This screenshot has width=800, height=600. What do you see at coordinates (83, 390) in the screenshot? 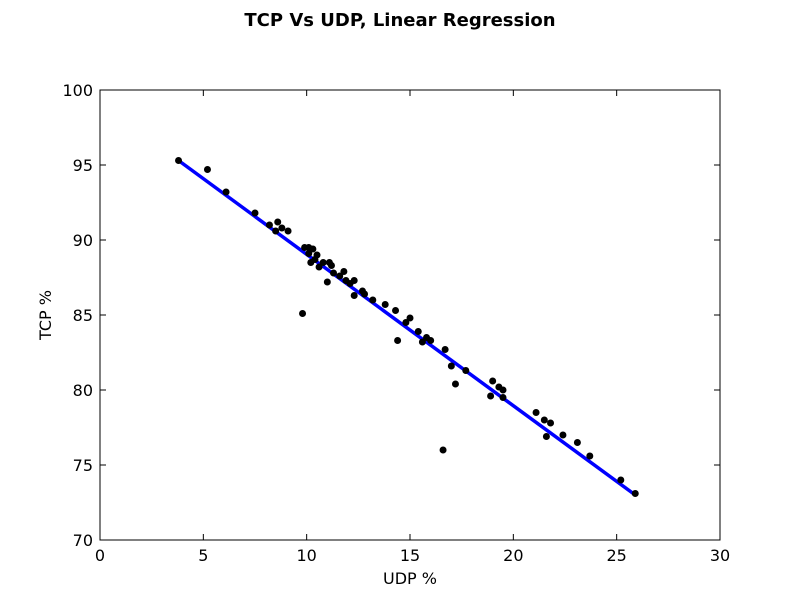
I see `y-tick-label: 80` at bounding box center [83, 390].